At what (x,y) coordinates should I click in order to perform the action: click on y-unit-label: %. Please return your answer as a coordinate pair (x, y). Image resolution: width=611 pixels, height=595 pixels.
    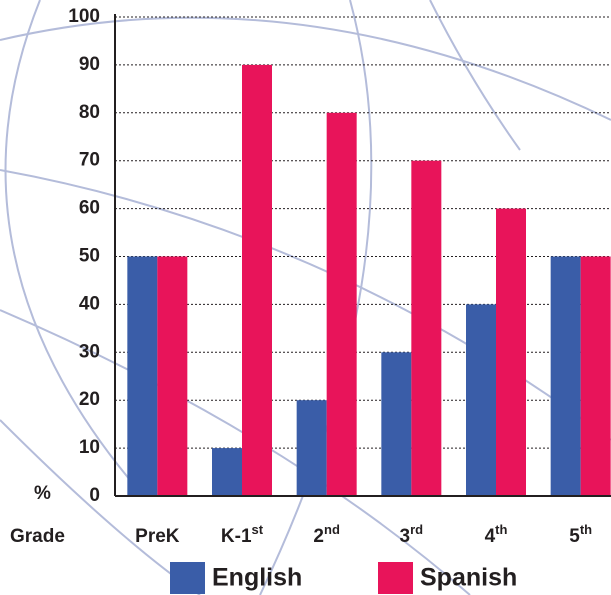
    Looking at the image, I should click on (42, 493).